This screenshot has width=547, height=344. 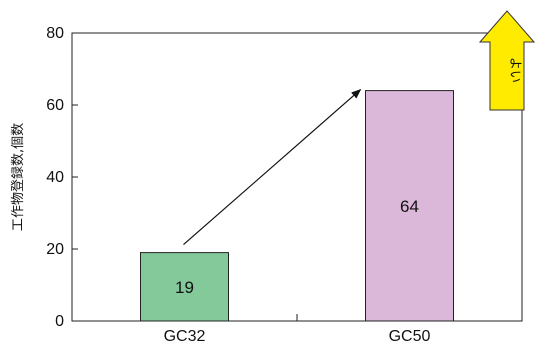 What do you see at coordinates (55, 249) in the screenshot?
I see `y-tick-label: 20` at bounding box center [55, 249].